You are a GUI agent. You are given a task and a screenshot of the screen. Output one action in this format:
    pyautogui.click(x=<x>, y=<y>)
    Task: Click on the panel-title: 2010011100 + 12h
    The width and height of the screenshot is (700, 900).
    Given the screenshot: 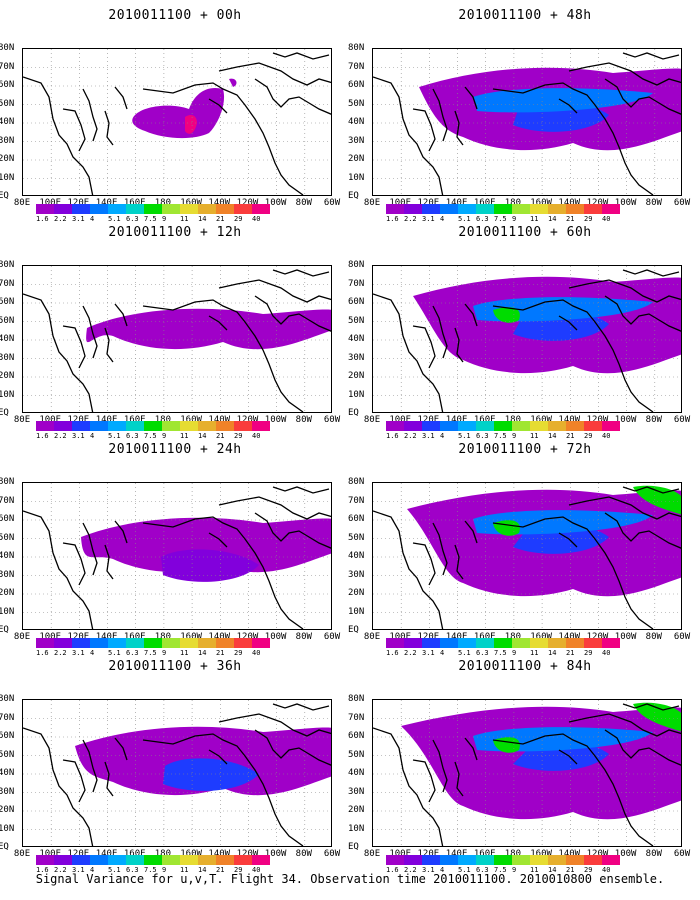 What is the action you would take?
    pyautogui.click(x=175, y=232)
    